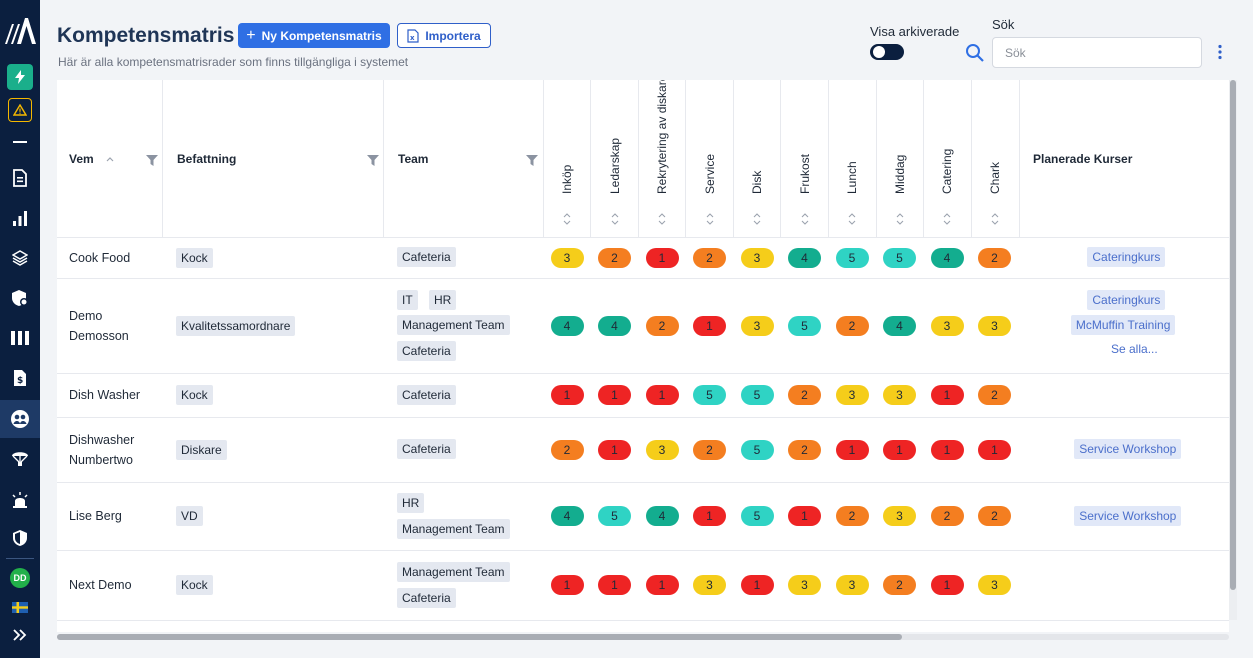  I want to click on vertical-scrollbar, so click(1233, 350).